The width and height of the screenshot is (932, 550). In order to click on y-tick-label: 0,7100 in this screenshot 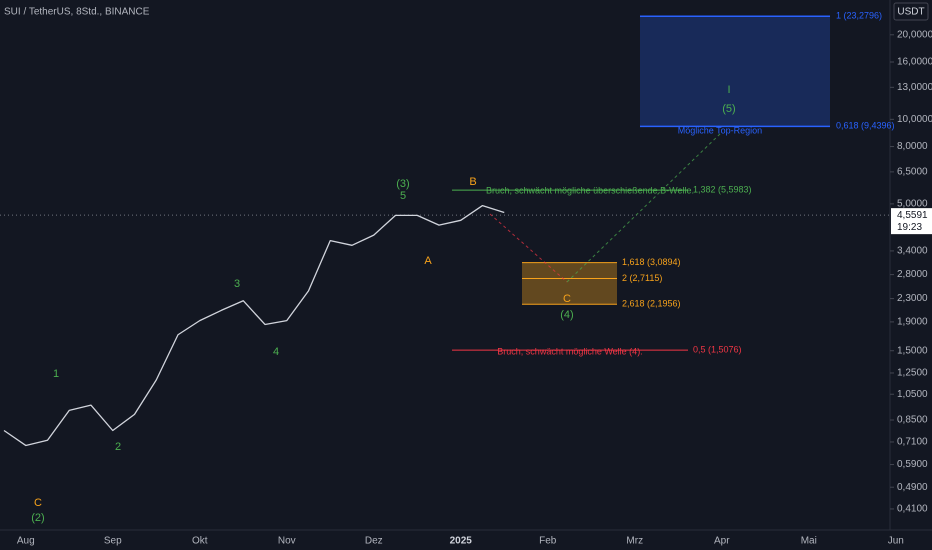, I will do `click(912, 442)`.